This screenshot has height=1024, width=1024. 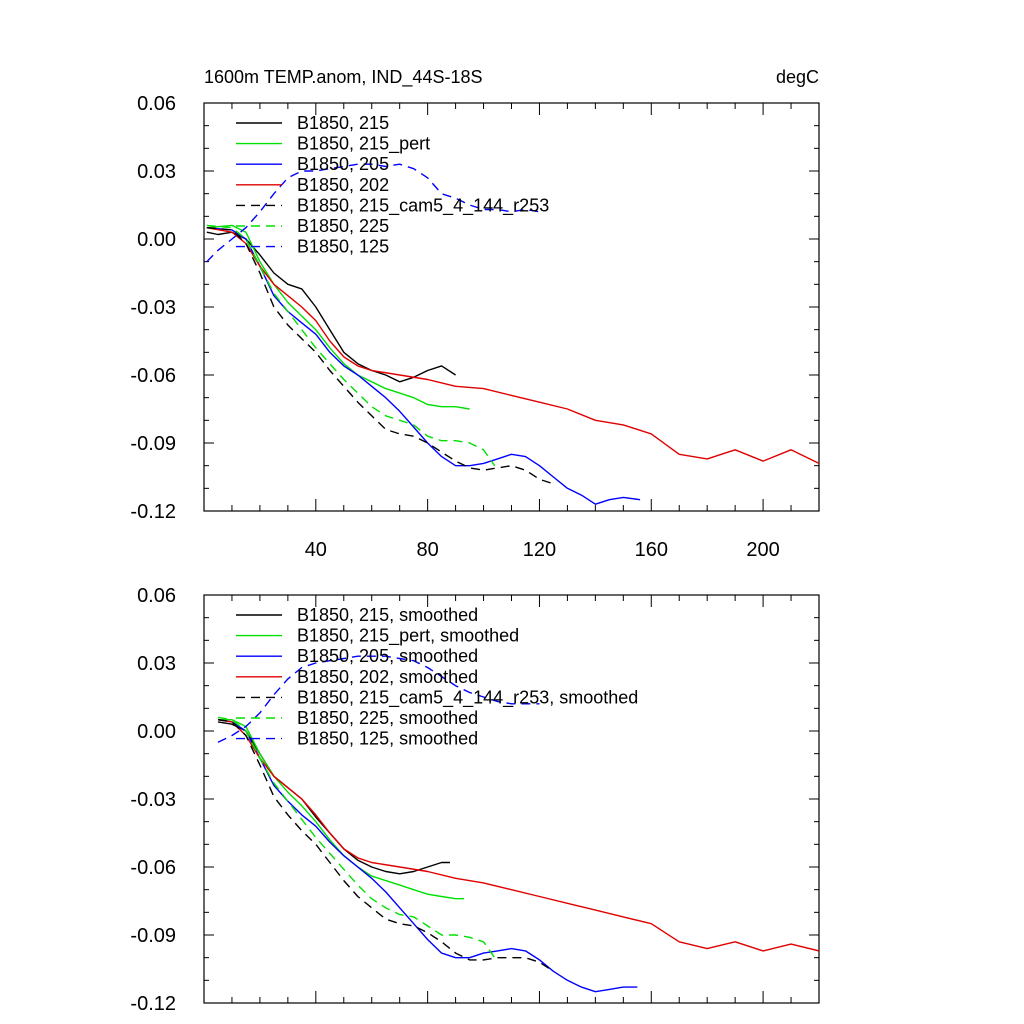 I want to click on legend-entry: B1850, 202, smoothed, so click(x=387, y=677).